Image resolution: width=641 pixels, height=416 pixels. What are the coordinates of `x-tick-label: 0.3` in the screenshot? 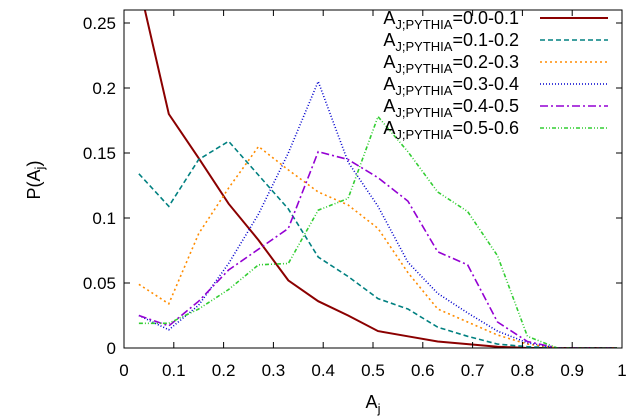 It's located at (274, 370).